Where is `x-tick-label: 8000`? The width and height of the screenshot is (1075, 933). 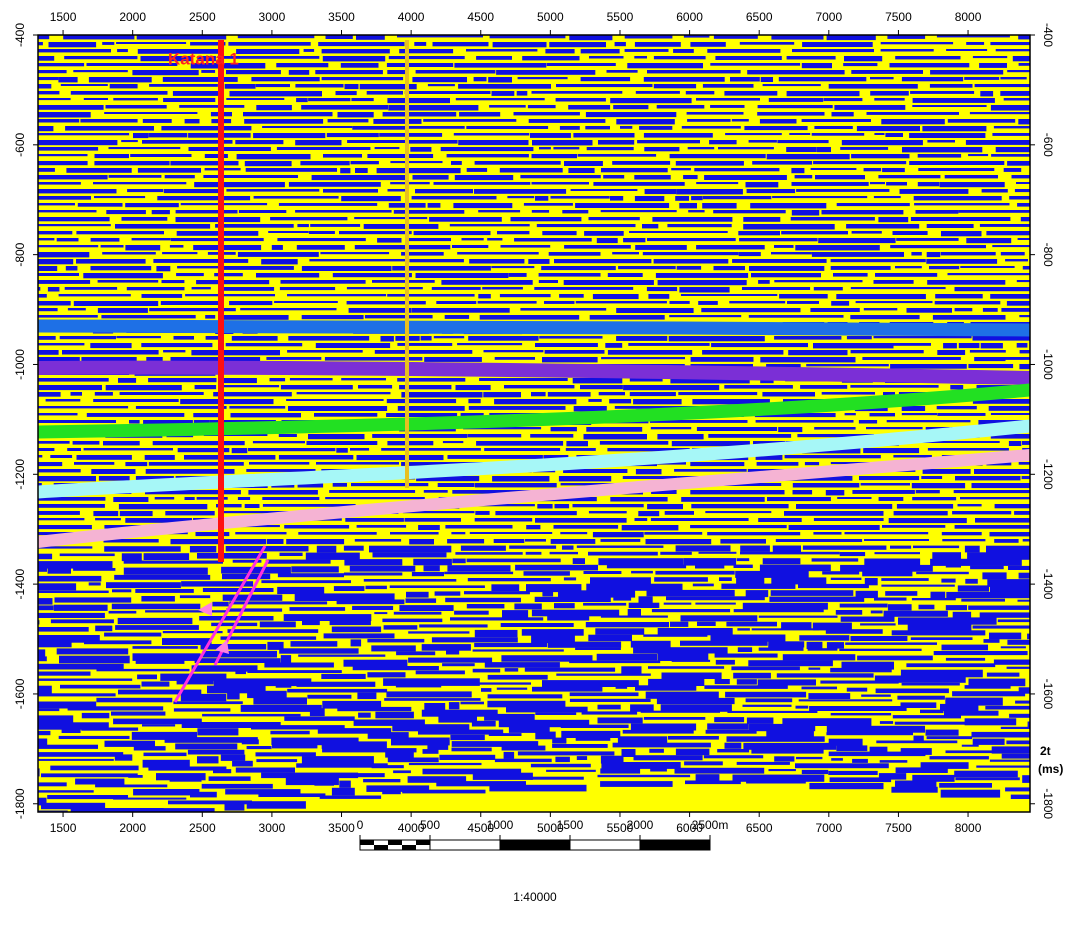 x-tick-label: 8000 is located at coordinates (968, 17).